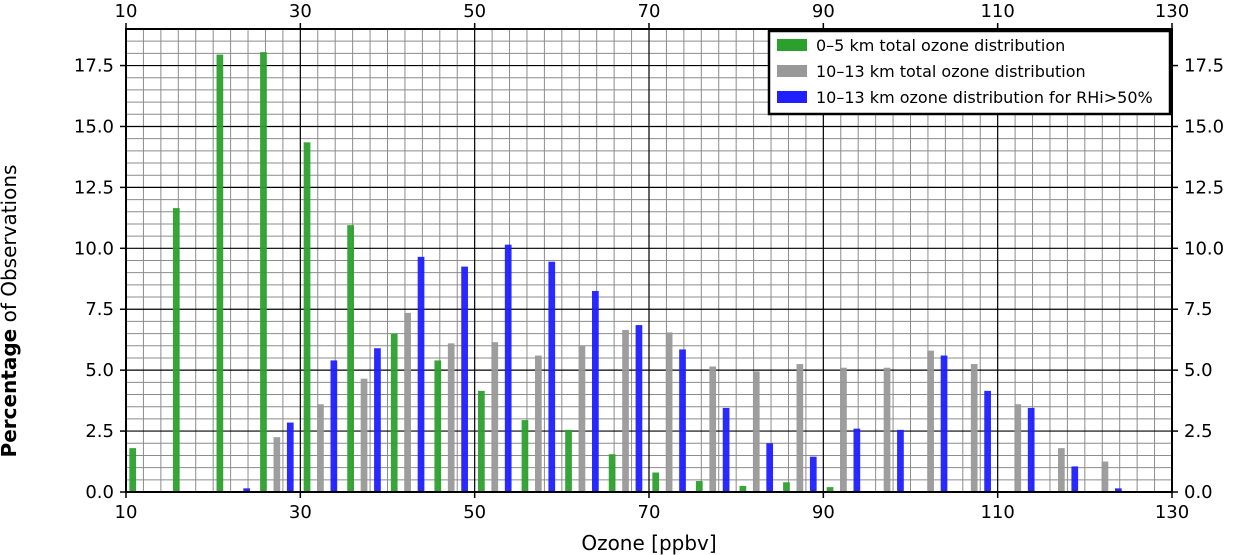 Image resolution: width=1239 pixels, height=555 pixels. What do you see at coordinates (94, 187) in the screenshot?
I see `y-tick-label: 12.5` at bounding box center [94, 187].